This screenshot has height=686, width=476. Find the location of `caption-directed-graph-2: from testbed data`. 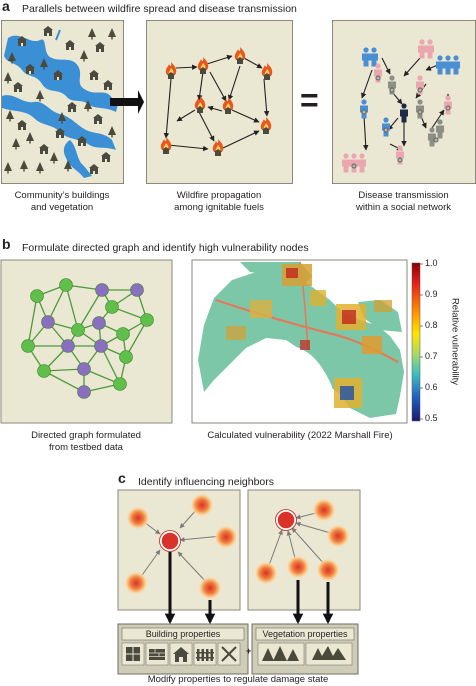

caption-directed-graph-2: from testbed data is located at coordinates (86, 447).